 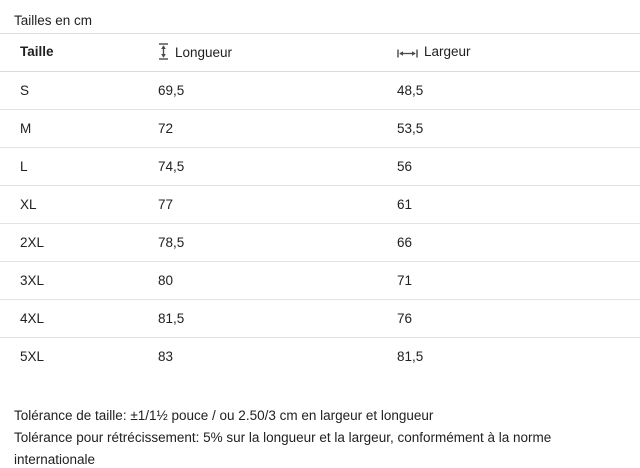 I want to click on size-cell: 4XL, so click(x=70, y=318).